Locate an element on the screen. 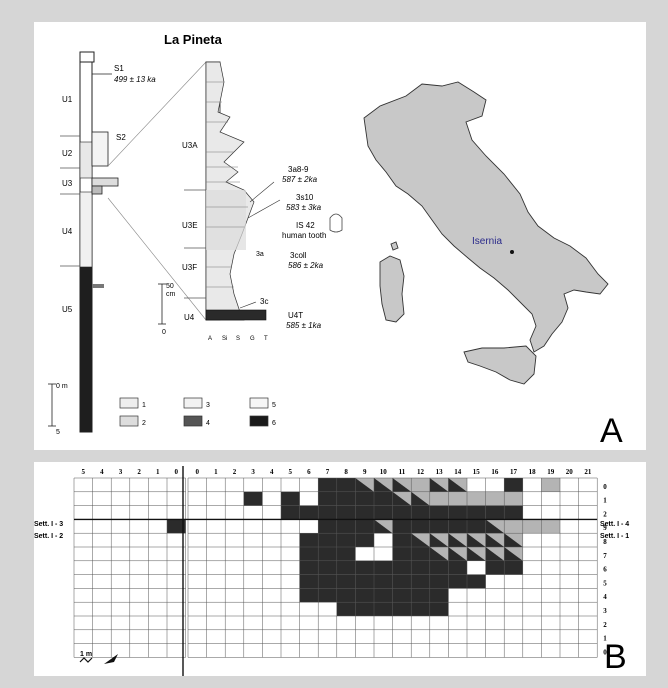  grid-cell-r2-c5 is located at coordinates (290, 512).